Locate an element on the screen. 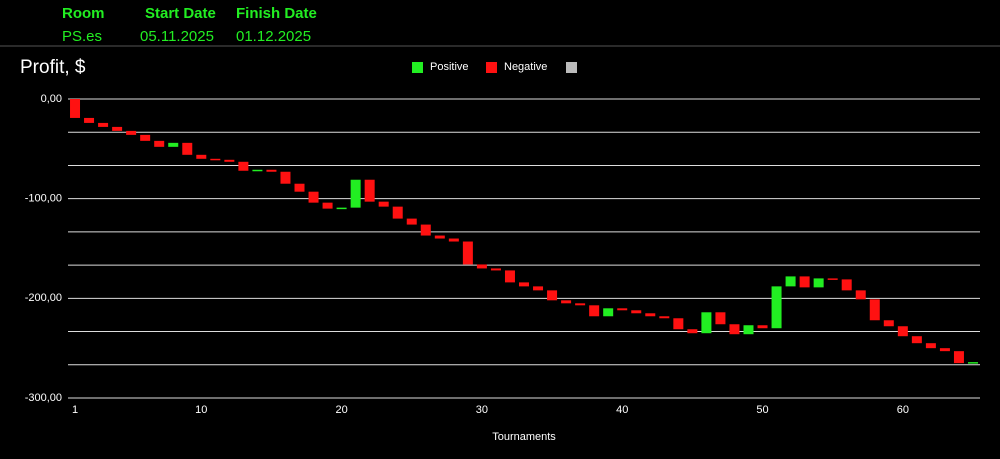 Image resolution: width=1000 pixels, height=459 pixels. x-axis-label: Tournaments is located at coordinates (524, 437).